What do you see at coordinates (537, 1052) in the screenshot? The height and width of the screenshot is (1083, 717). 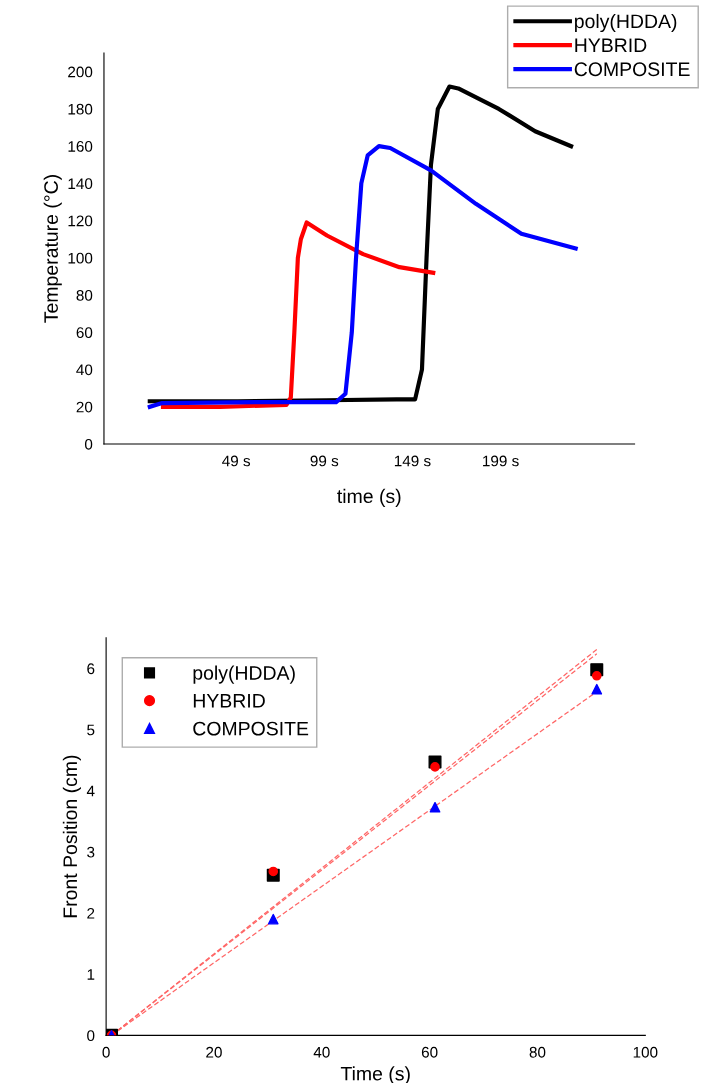 I see `x-tick-label: 80` at bounding box center [537, 1052].